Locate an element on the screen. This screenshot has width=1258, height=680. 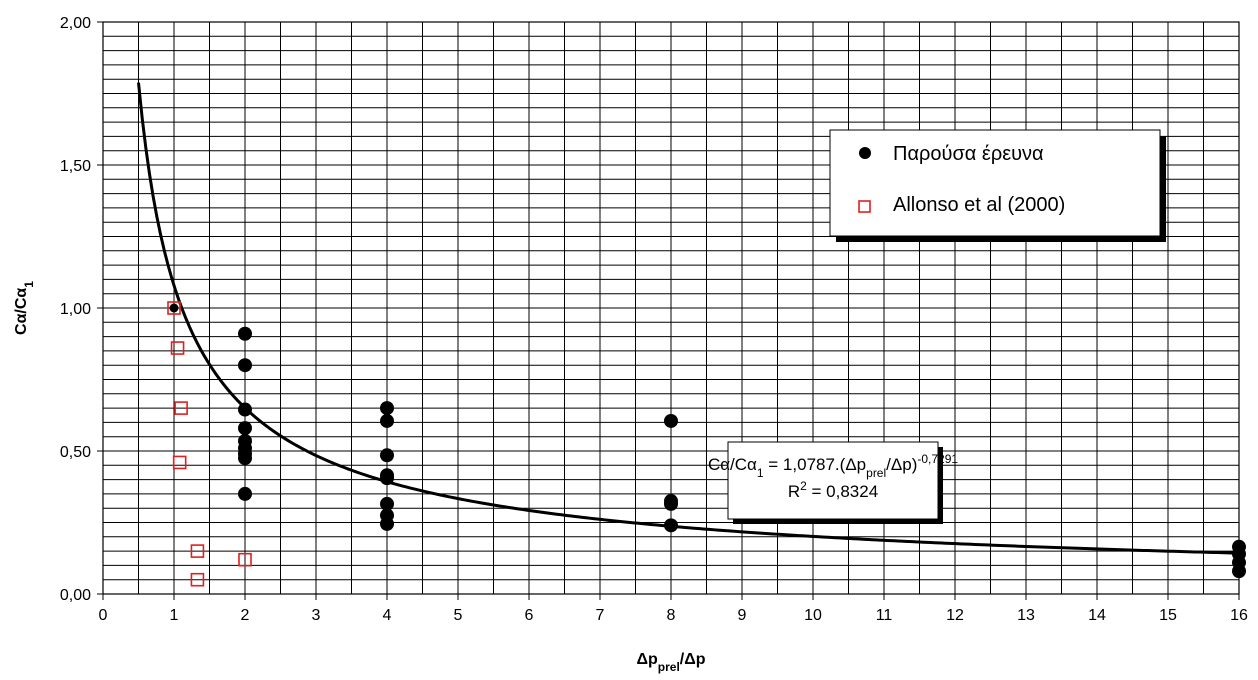
equation-line-1: Cα/Cα1 = 1,0787.(Δpprel/Δp)-0,7291 is located at coordinates (833, 466).